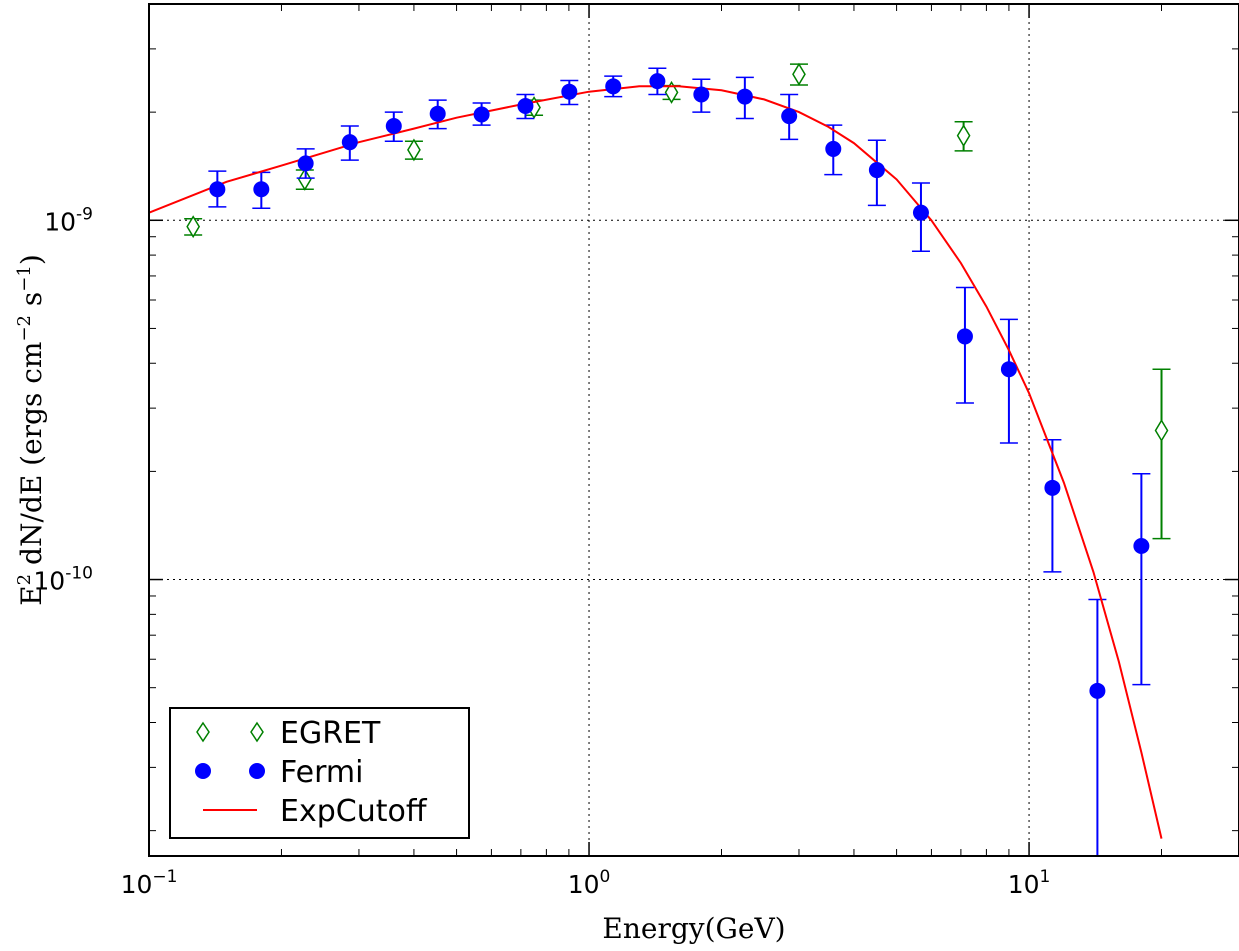  I want to click on legend-box, so click(319, 773).